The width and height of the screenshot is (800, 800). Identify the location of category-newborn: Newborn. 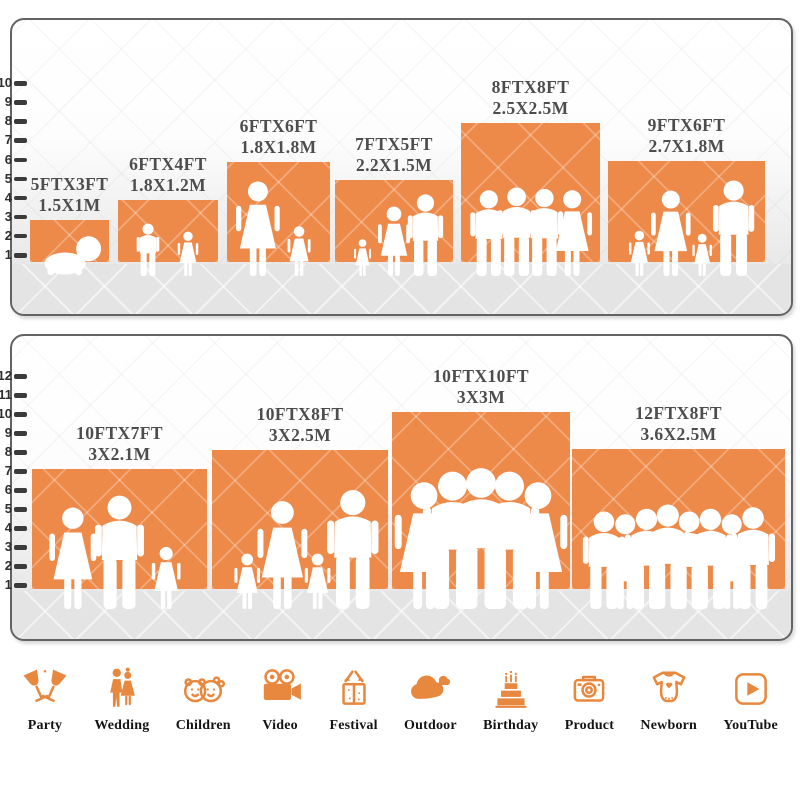
(668, 697).